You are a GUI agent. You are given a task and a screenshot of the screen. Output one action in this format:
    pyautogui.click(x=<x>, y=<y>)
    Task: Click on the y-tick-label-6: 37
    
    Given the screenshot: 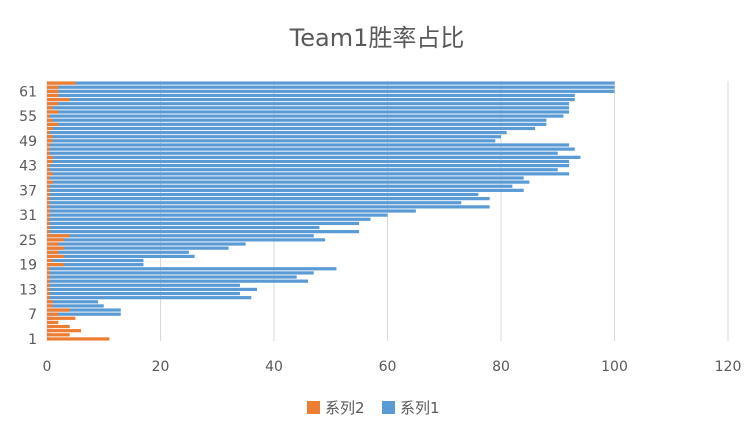 What is the action you would take?
    pyautogui.click(x=28, y=191)
    